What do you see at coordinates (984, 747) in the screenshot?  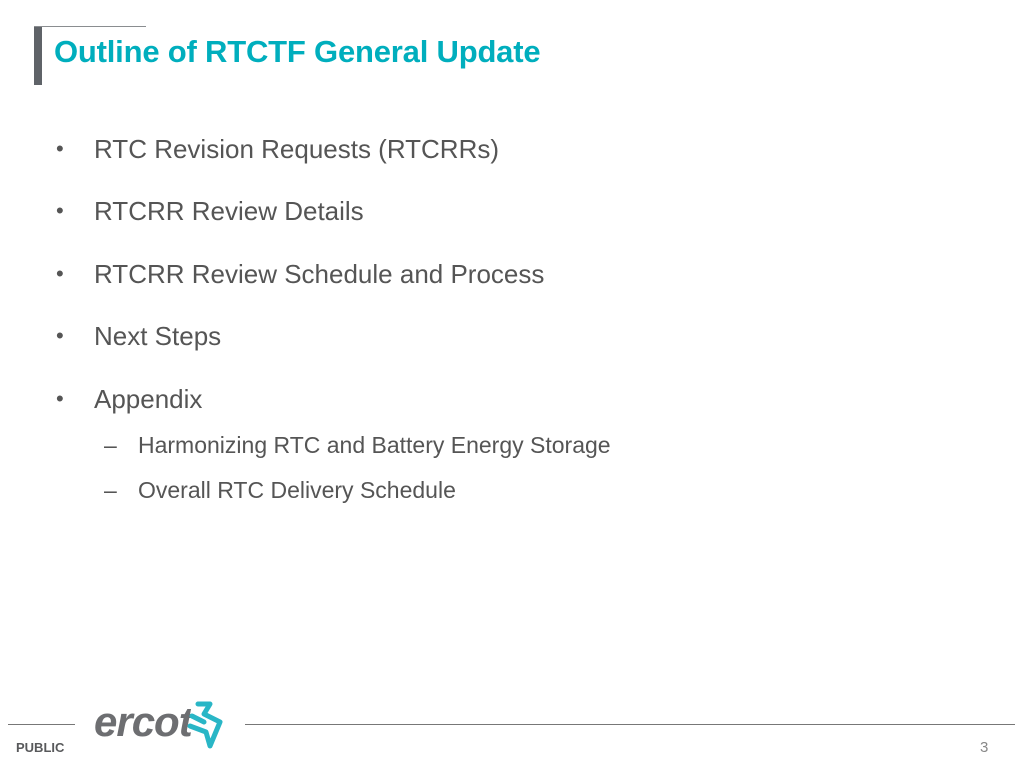 I see `page-number: 3` at bounding box center [984, 747].